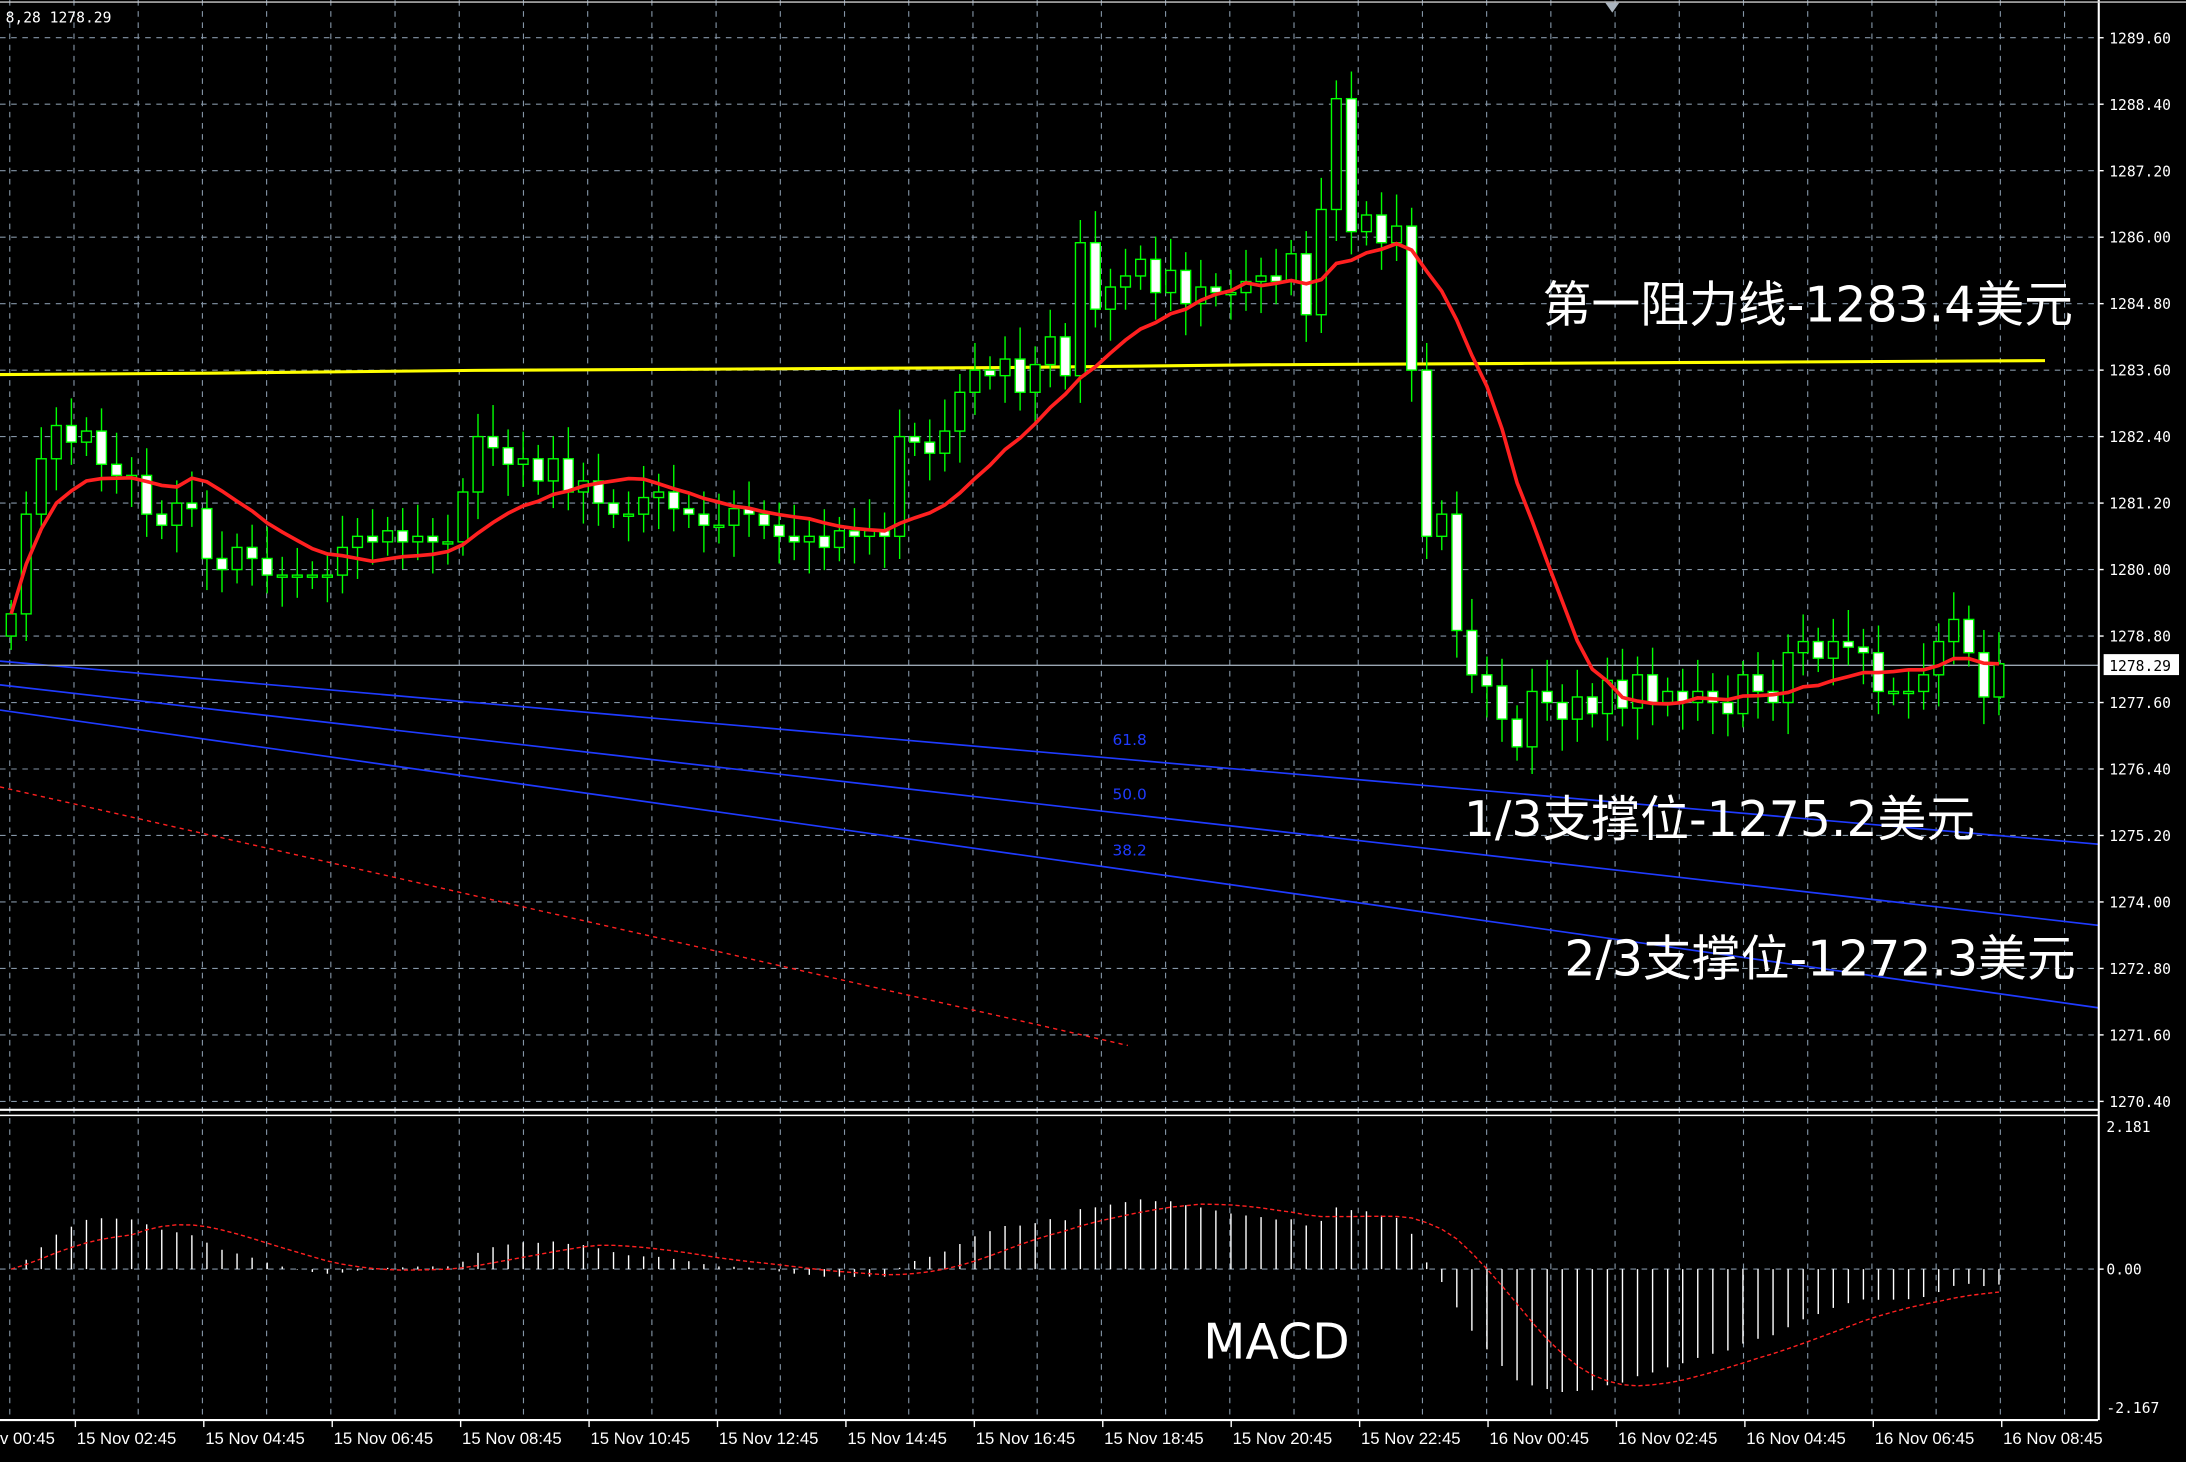 The width and height of the screenshot is (2186, 1462). Describe the element at coordinates (2140, 105) in the screenshot. I see `price-tick-label: 1288.40` at that location.